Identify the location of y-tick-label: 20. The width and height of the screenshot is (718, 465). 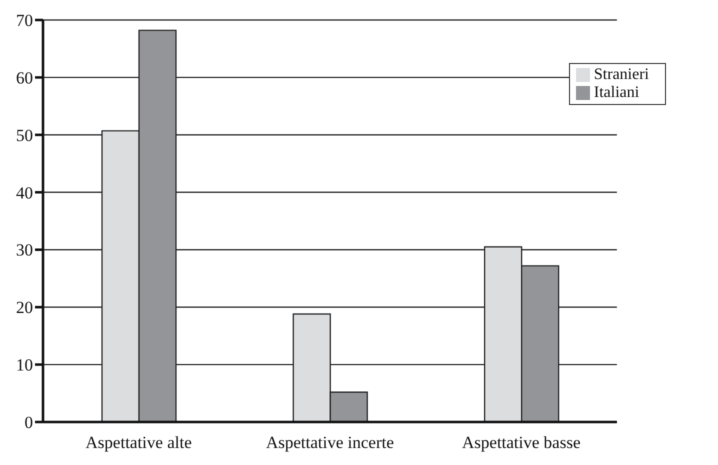
(24, 308).